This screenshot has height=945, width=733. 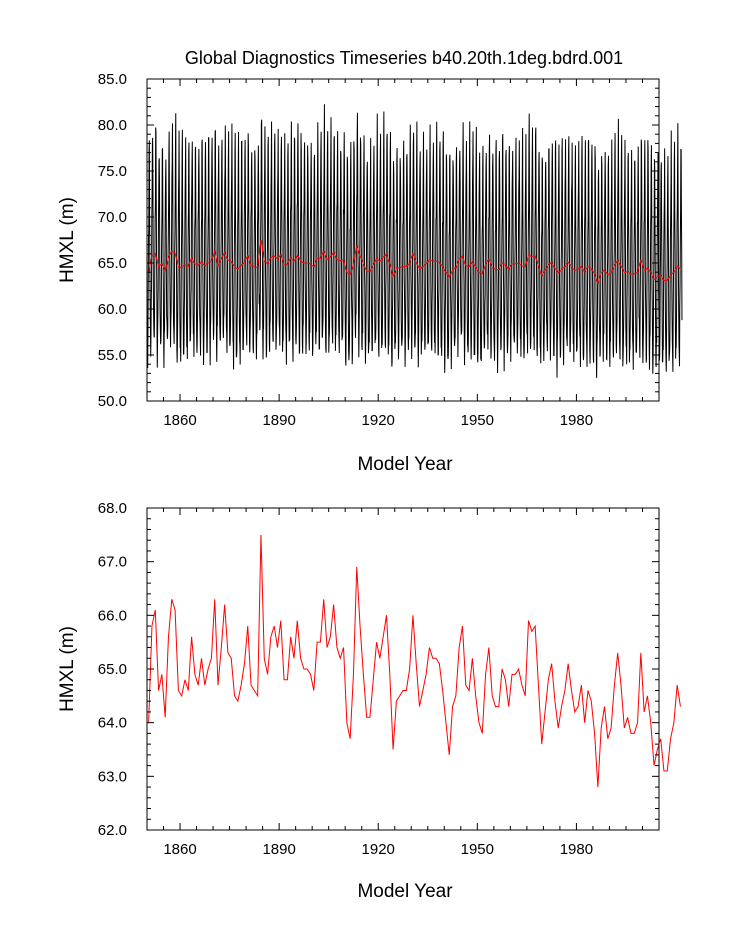 I want to click on annual-mean-line-top, so click(x=414, y=262).